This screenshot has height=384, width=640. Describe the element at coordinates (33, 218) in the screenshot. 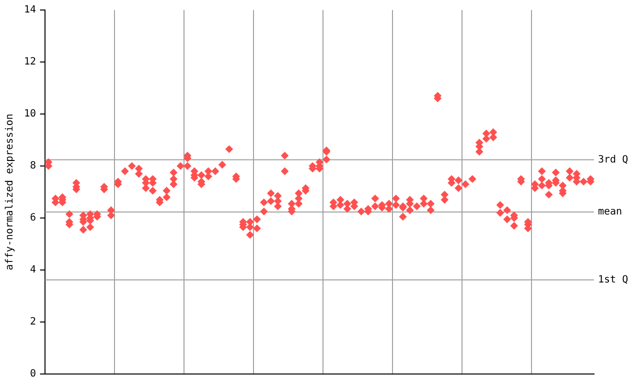

I see `y-tick-label: 6` at that location.